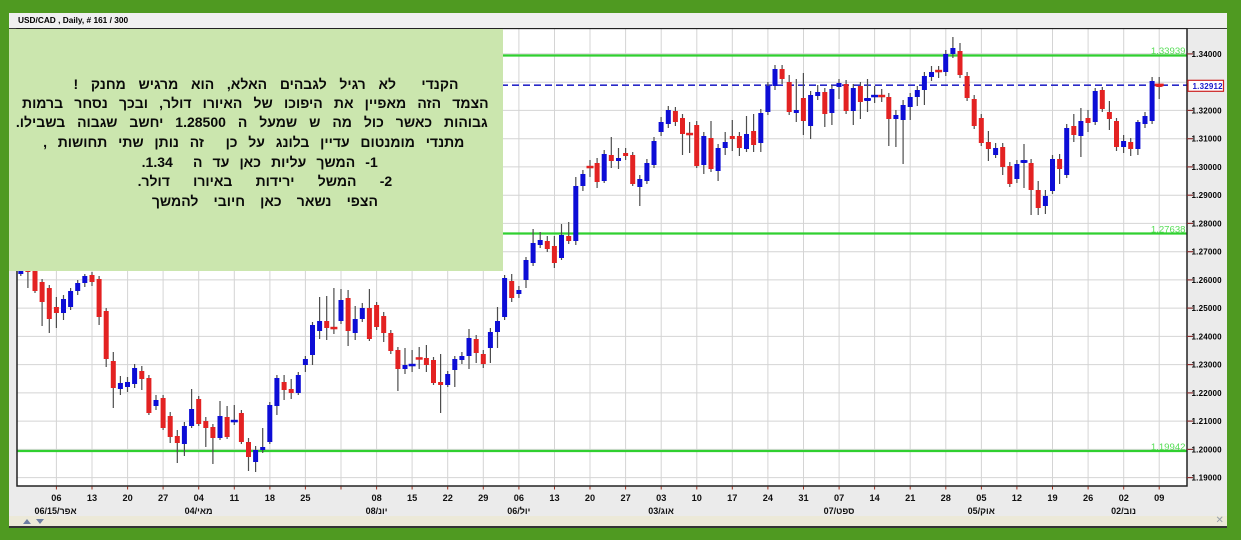 The image size is (1241, 540). What do you see at coordinates (803, 498) in the screenshot?
I see `svg-text: 31` at bounding box center [803, 498].